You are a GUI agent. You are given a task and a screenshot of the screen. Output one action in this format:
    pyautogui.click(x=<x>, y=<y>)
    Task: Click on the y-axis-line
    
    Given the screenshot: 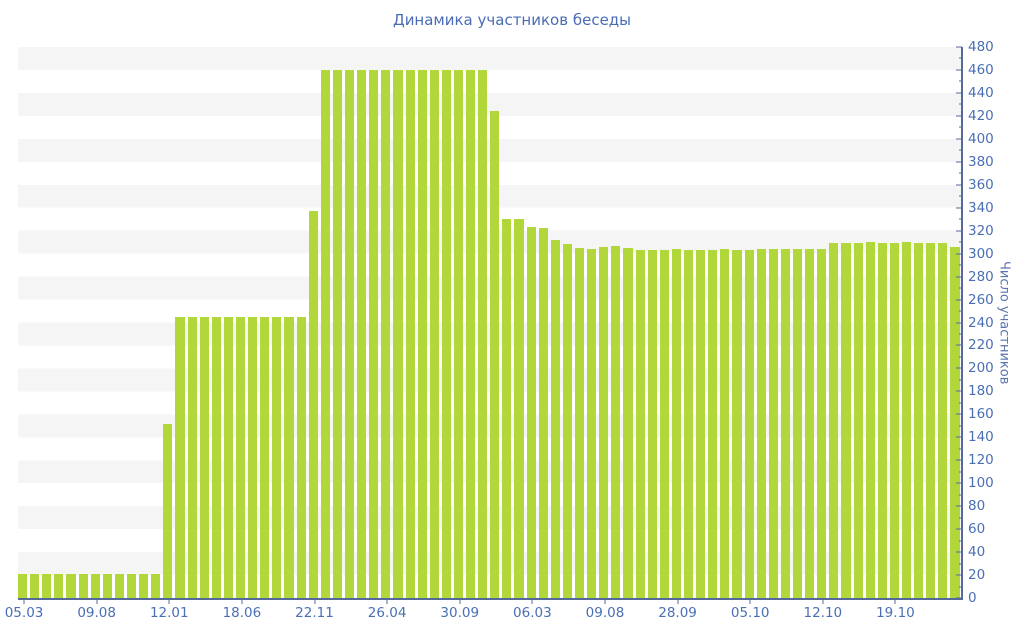 What is the action you would take?
    pyautogui.click(x=962, y=322)
    